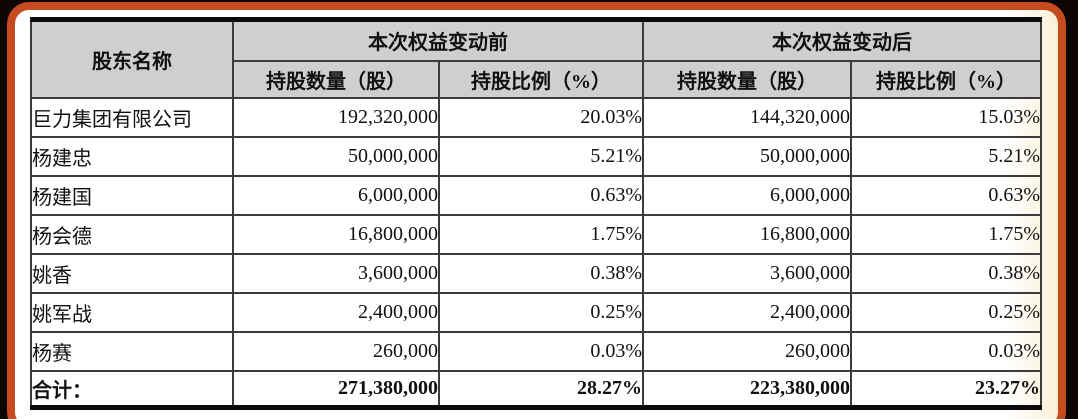 The height and width of the screenshot is (419, 1078). I want to click on after-ratio-cell: 0.63%, so click(946, 195).